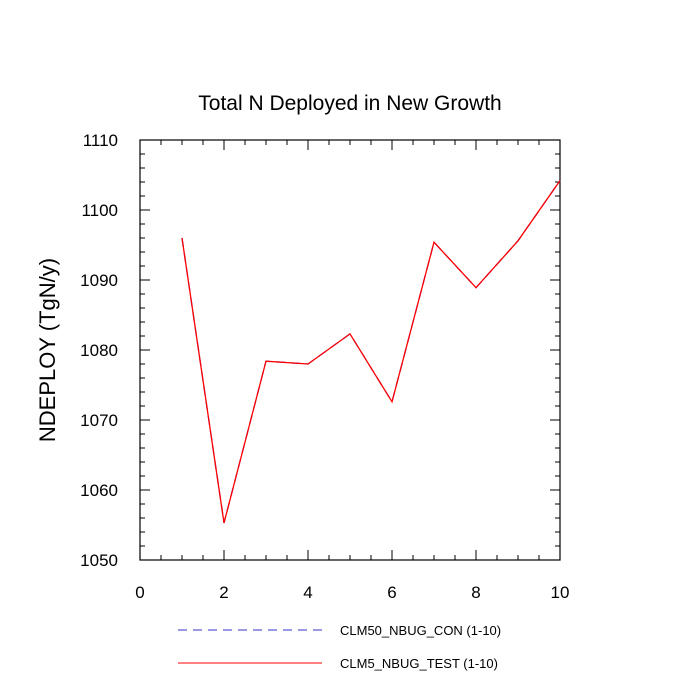  What do you see at coordinates (419, 663) in the screenshot?
I see `legend-label-2: CLM5_NBUG_TEST (1-10)` at bounding box center [419, 663].